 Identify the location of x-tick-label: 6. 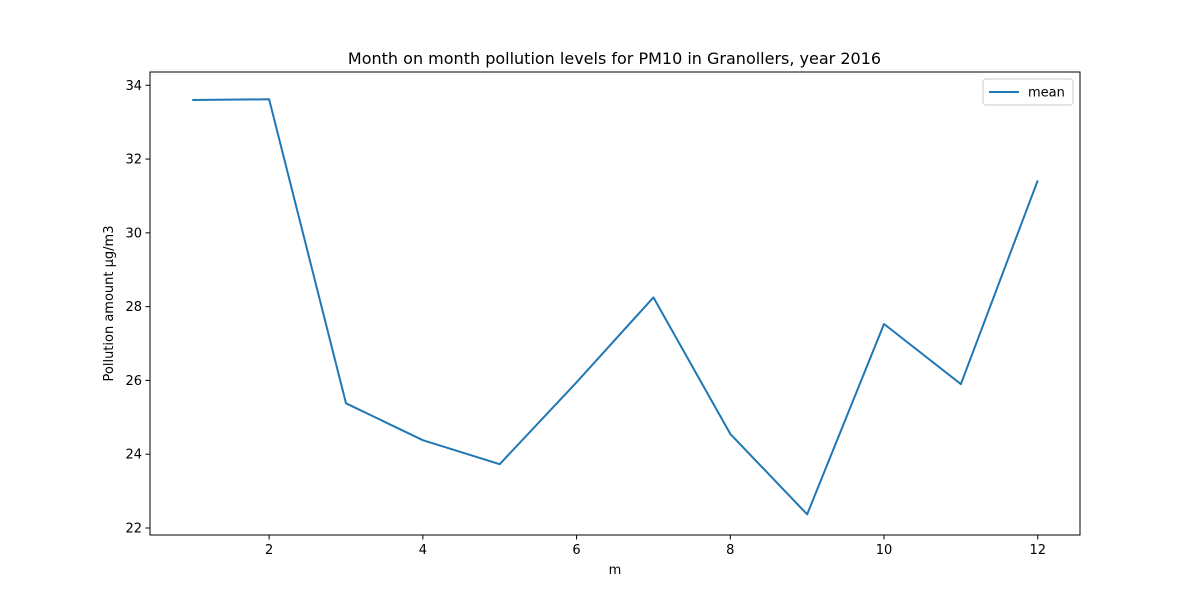
(576, 550).